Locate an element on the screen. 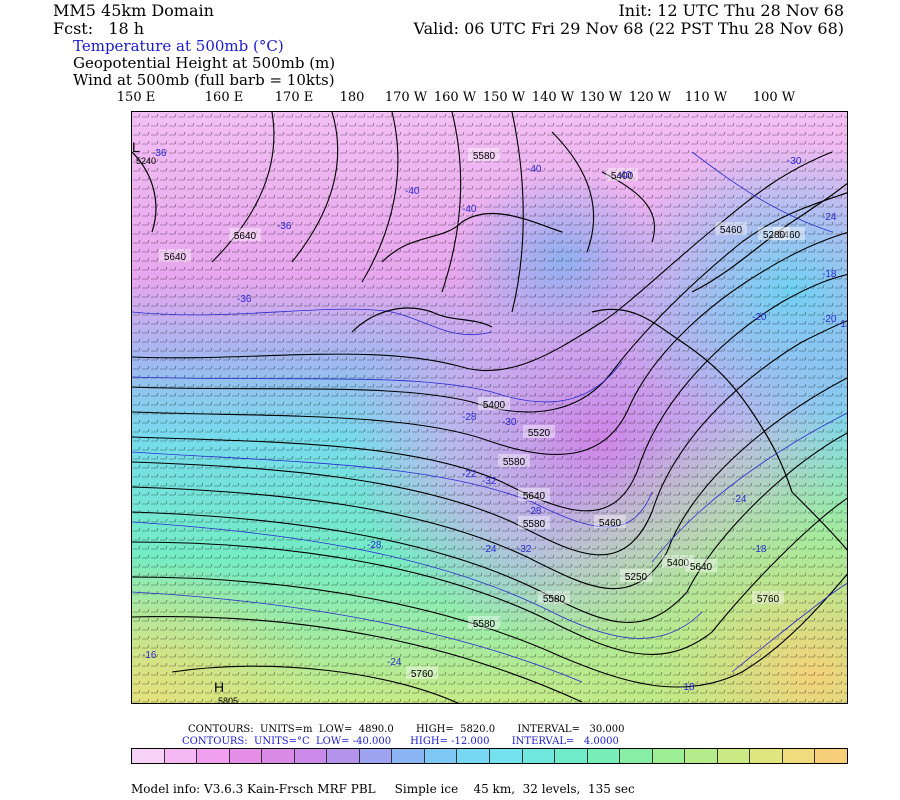  field-label-height: Geopotential Height at 500mb (m) is located at coordinates (204, 63).